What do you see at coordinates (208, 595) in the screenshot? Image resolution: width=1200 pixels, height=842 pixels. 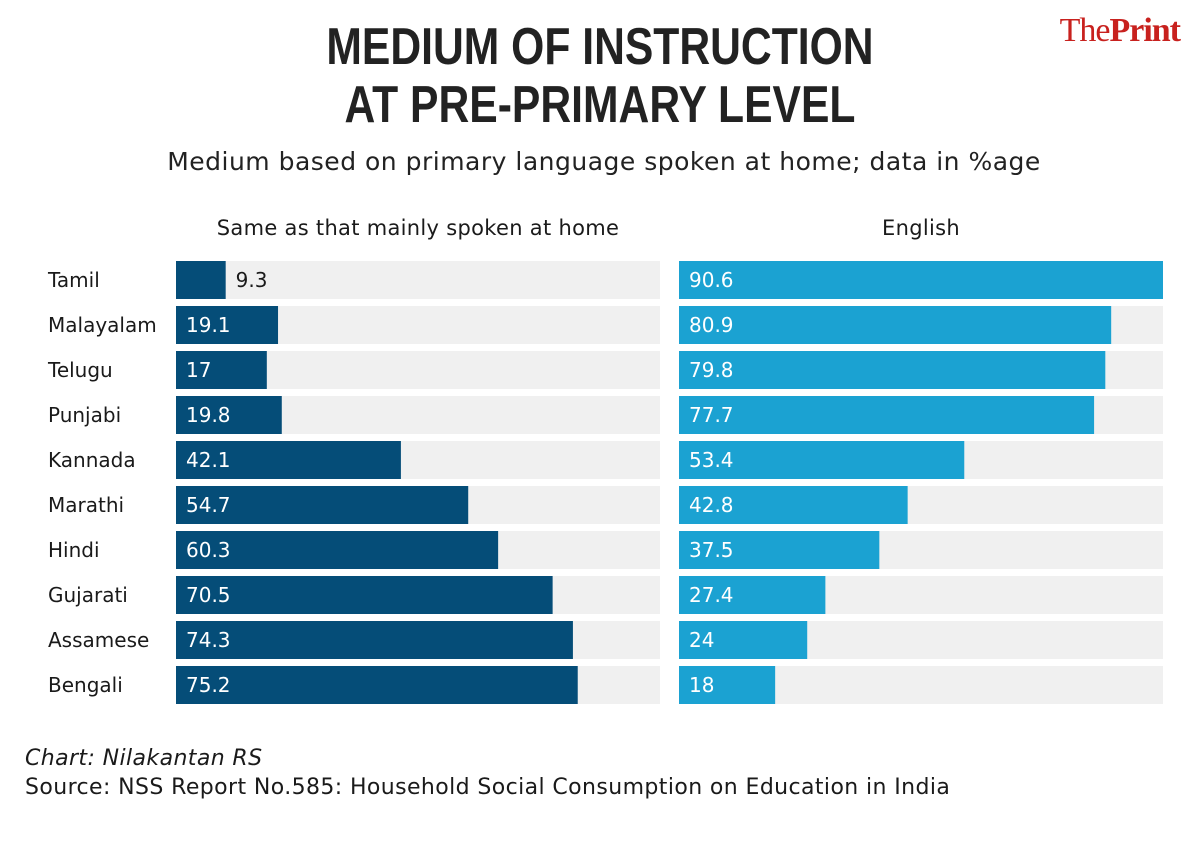 I see `bar-value-label: 70.5` at bounding box center [208, 595].